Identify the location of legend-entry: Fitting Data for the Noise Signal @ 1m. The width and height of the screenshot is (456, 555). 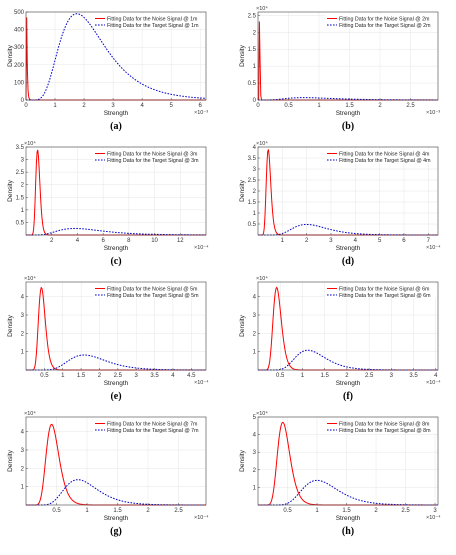
(152, 20).